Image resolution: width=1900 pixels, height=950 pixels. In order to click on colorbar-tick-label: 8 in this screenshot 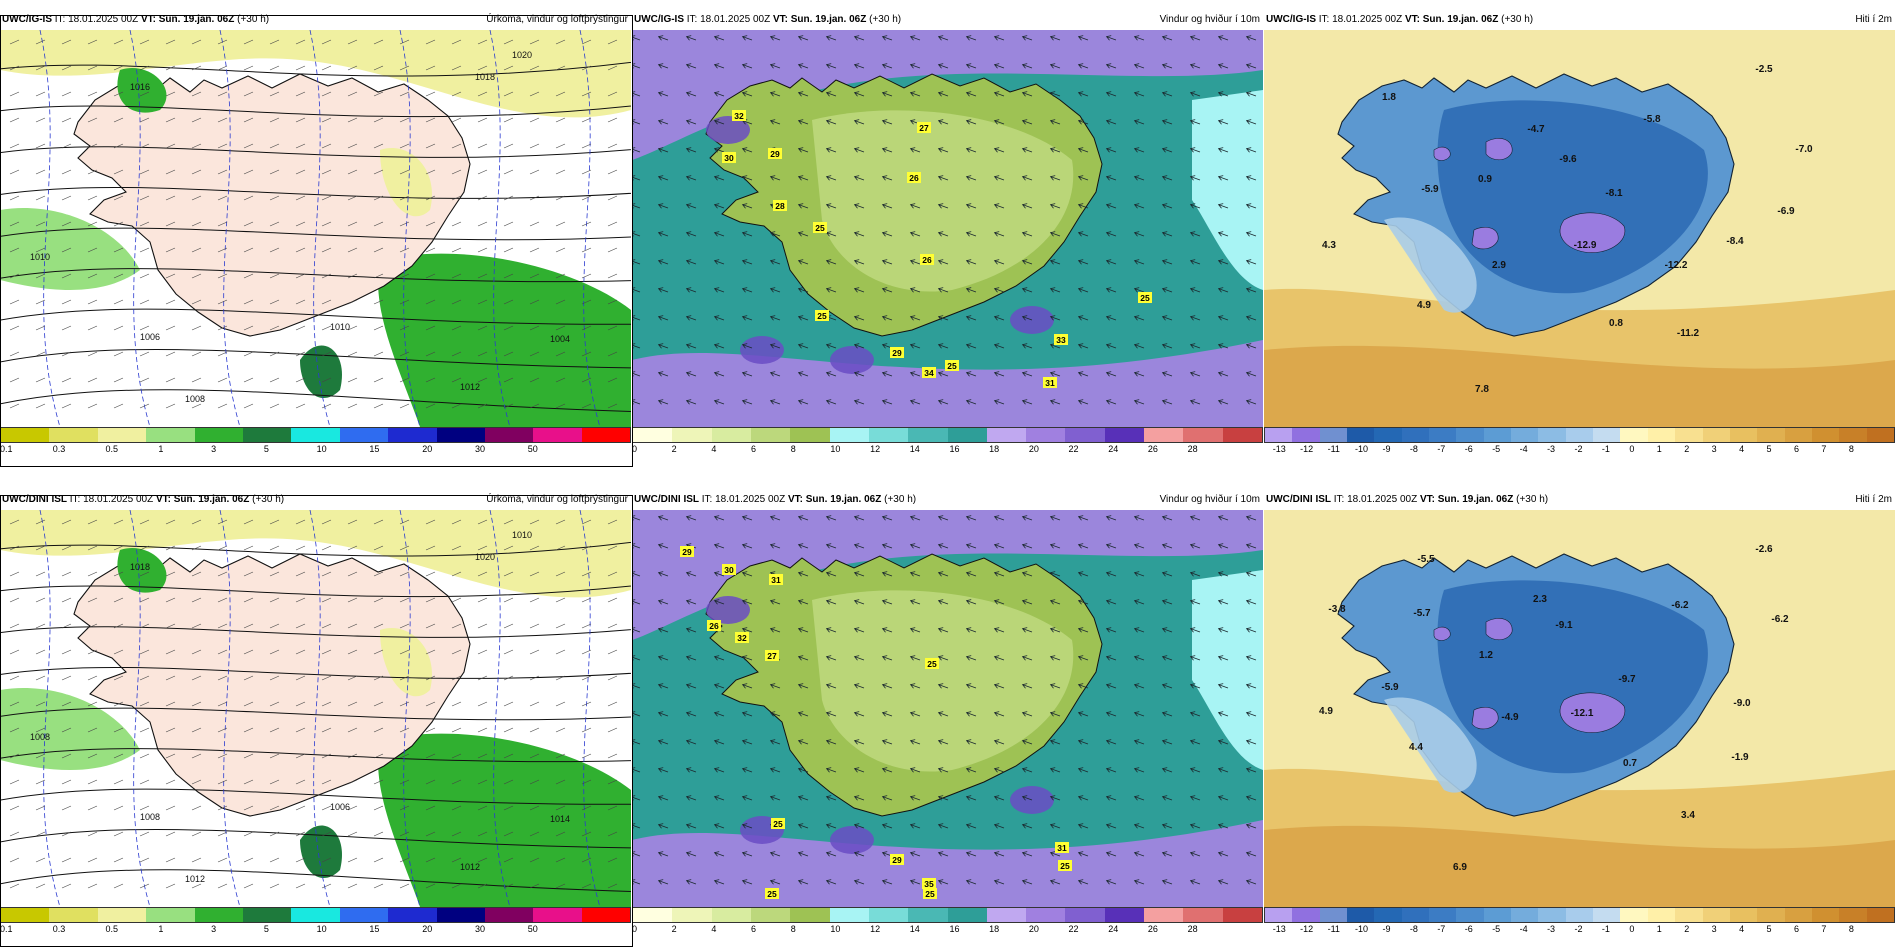, I will do `click(1851, 449)`.